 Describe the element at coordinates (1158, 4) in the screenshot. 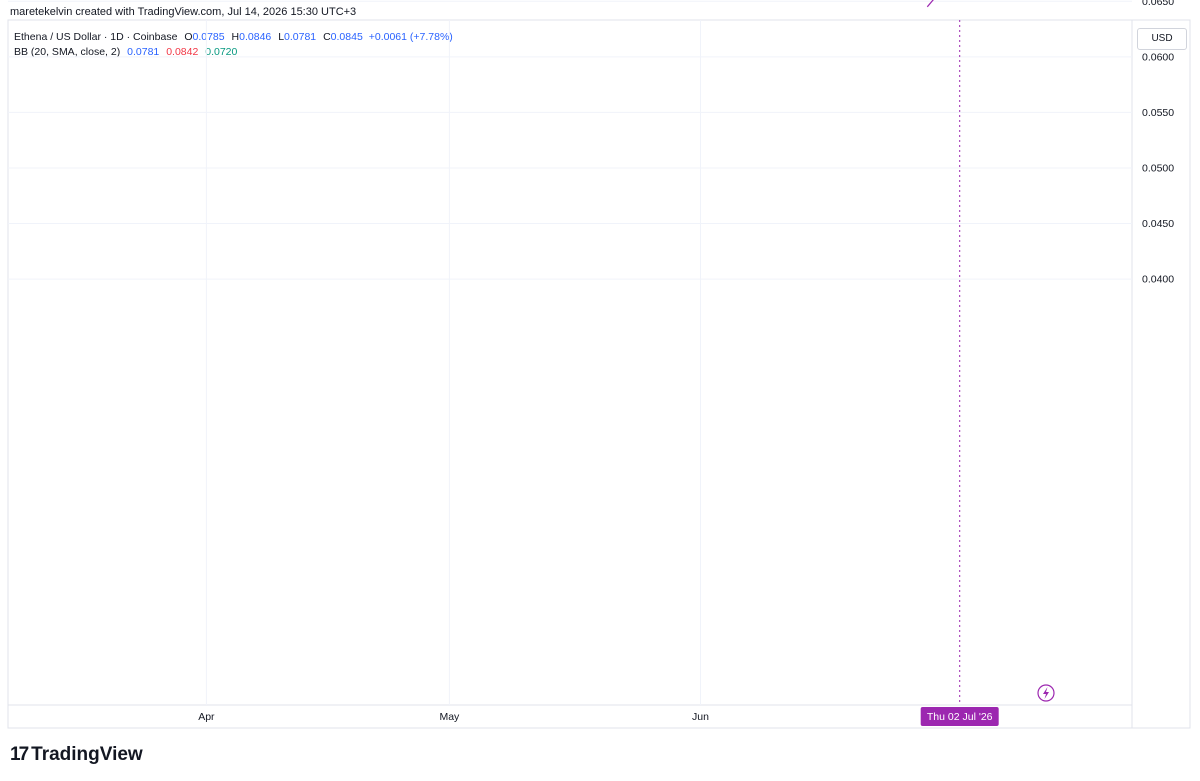

I see `y-tick-label: 0.0650` at that location.